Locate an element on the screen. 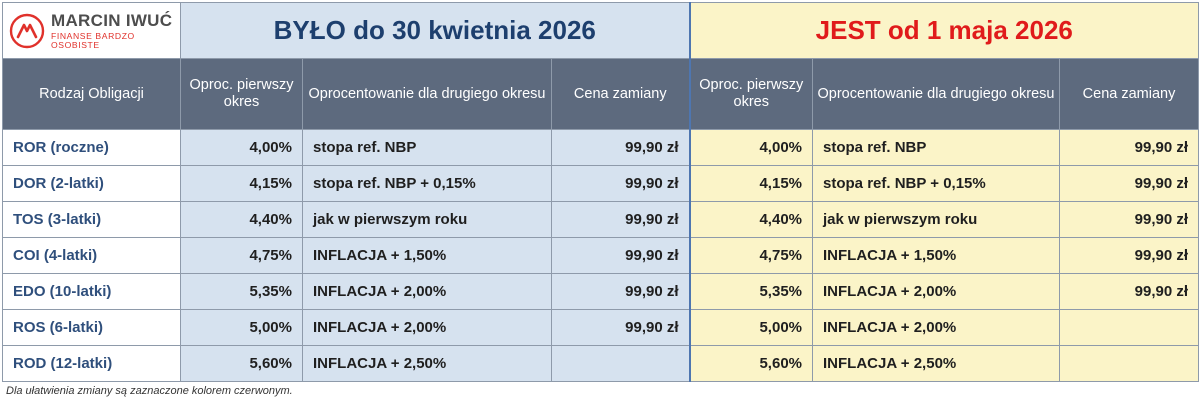 The width and height of the screenshot is (1200, 402). new-first-period-rate: 4,00% is located at coordinates (751, 147).